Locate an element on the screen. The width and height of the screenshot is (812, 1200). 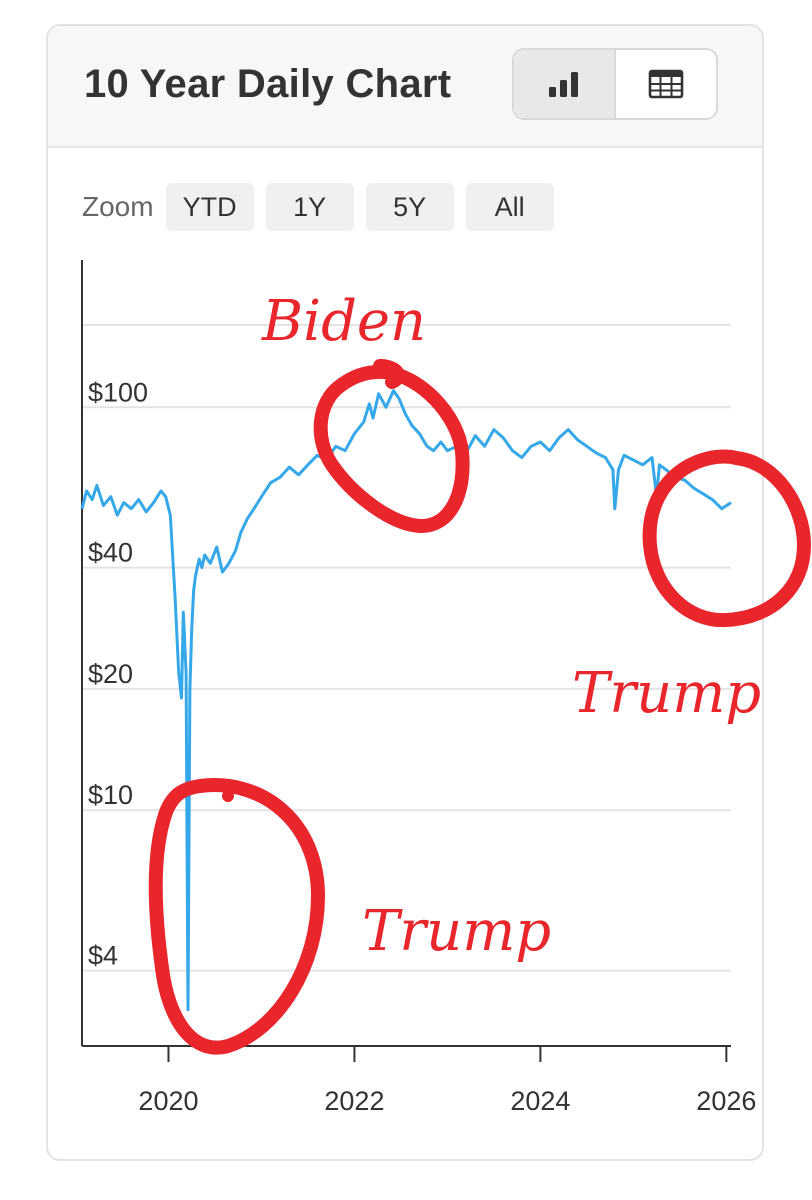
trump-label-bottom: Trump is located at coordinates (456, 931).